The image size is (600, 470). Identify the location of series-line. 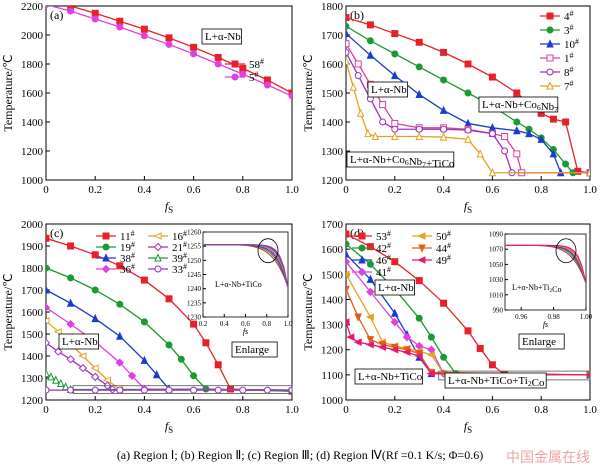
(468, 304).